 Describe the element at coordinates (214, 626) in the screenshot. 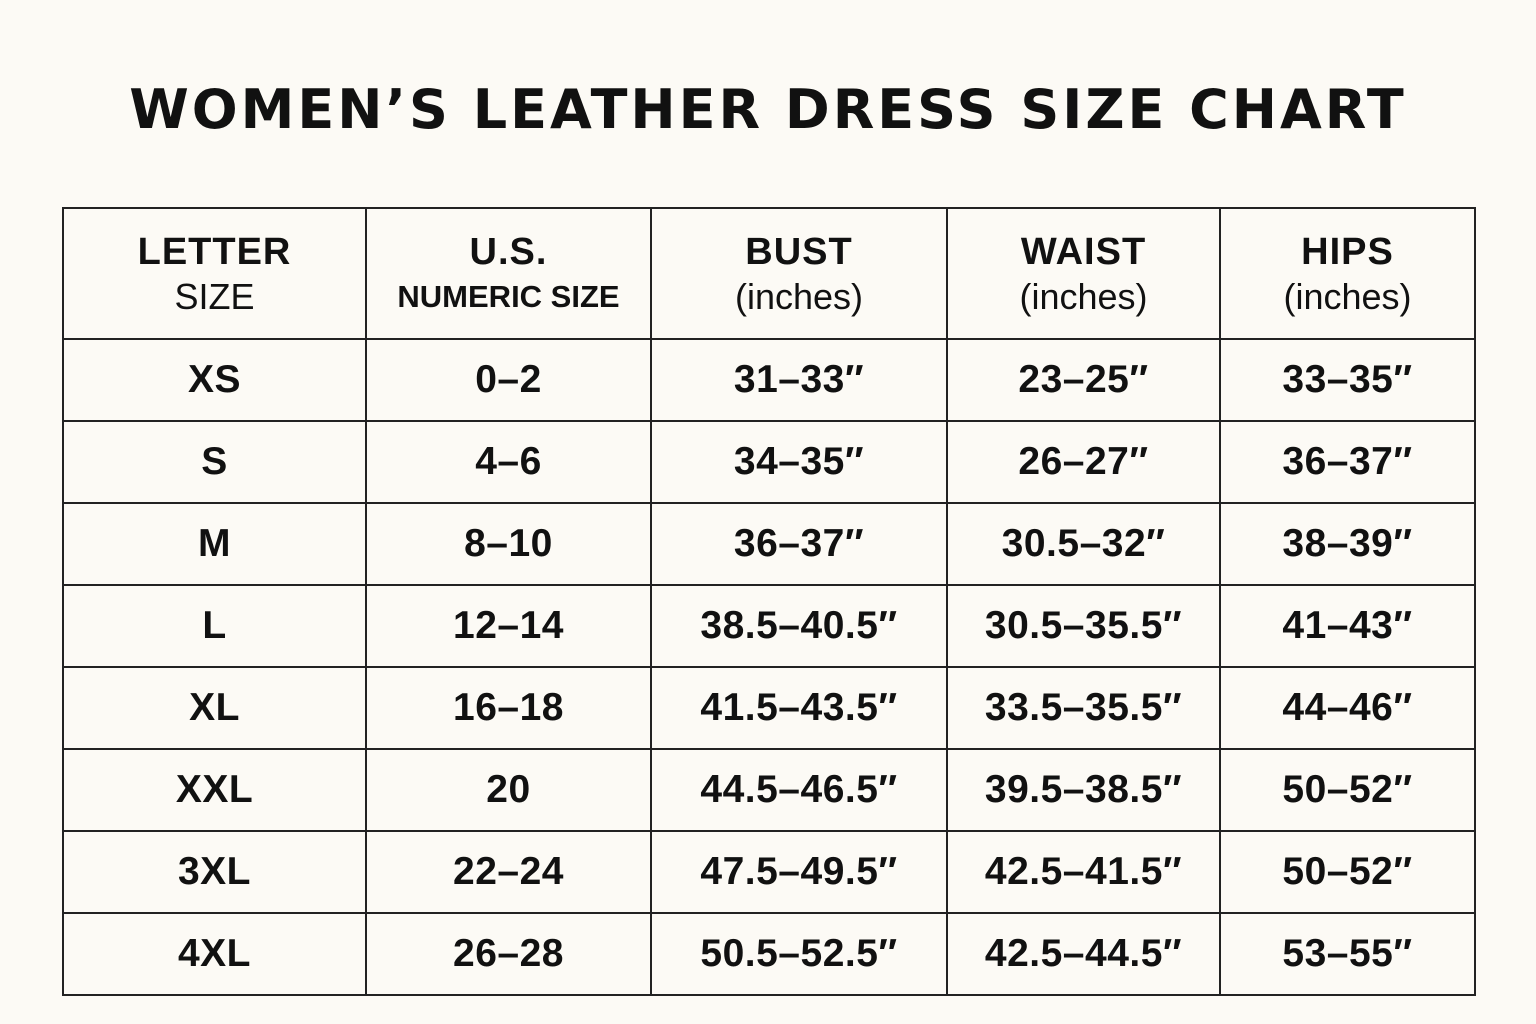

I see `table-cell: L` at that location.